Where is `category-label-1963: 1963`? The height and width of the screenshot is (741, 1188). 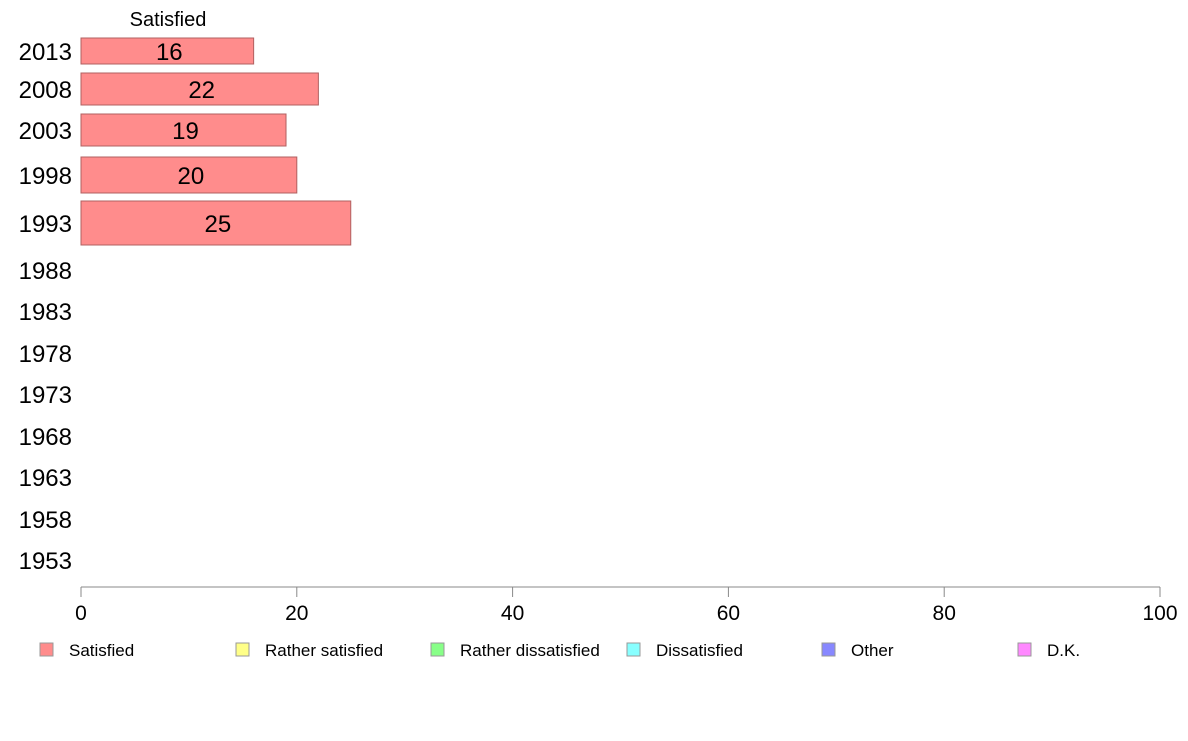 category-label-1963: 1963 is located at coordinates (45, 478).